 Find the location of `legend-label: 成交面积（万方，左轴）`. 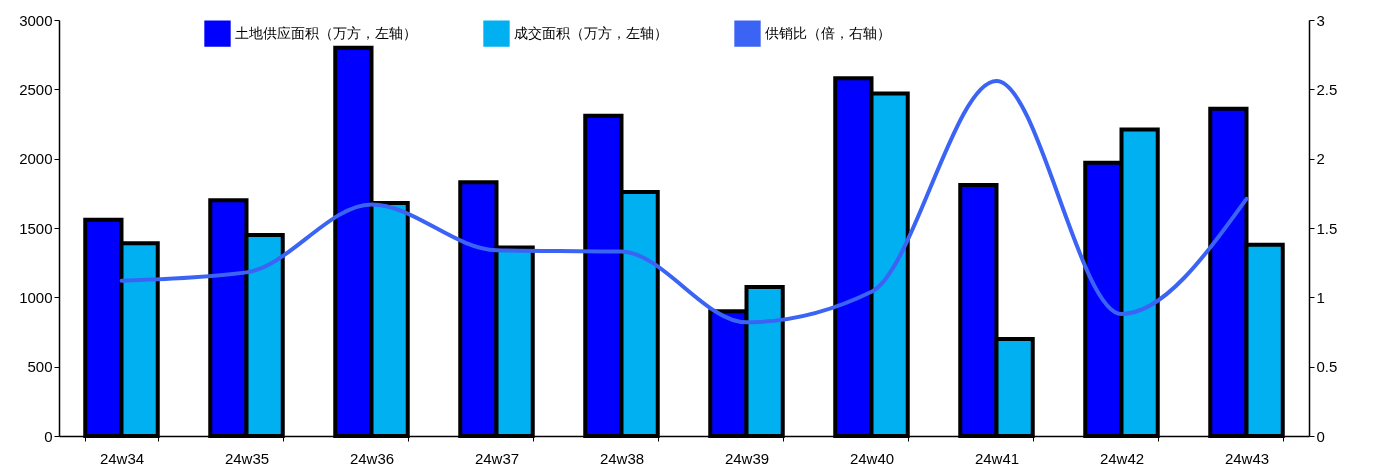

legend-label: 成交面积（万方，左轴） is located at coordinates (591, 32).